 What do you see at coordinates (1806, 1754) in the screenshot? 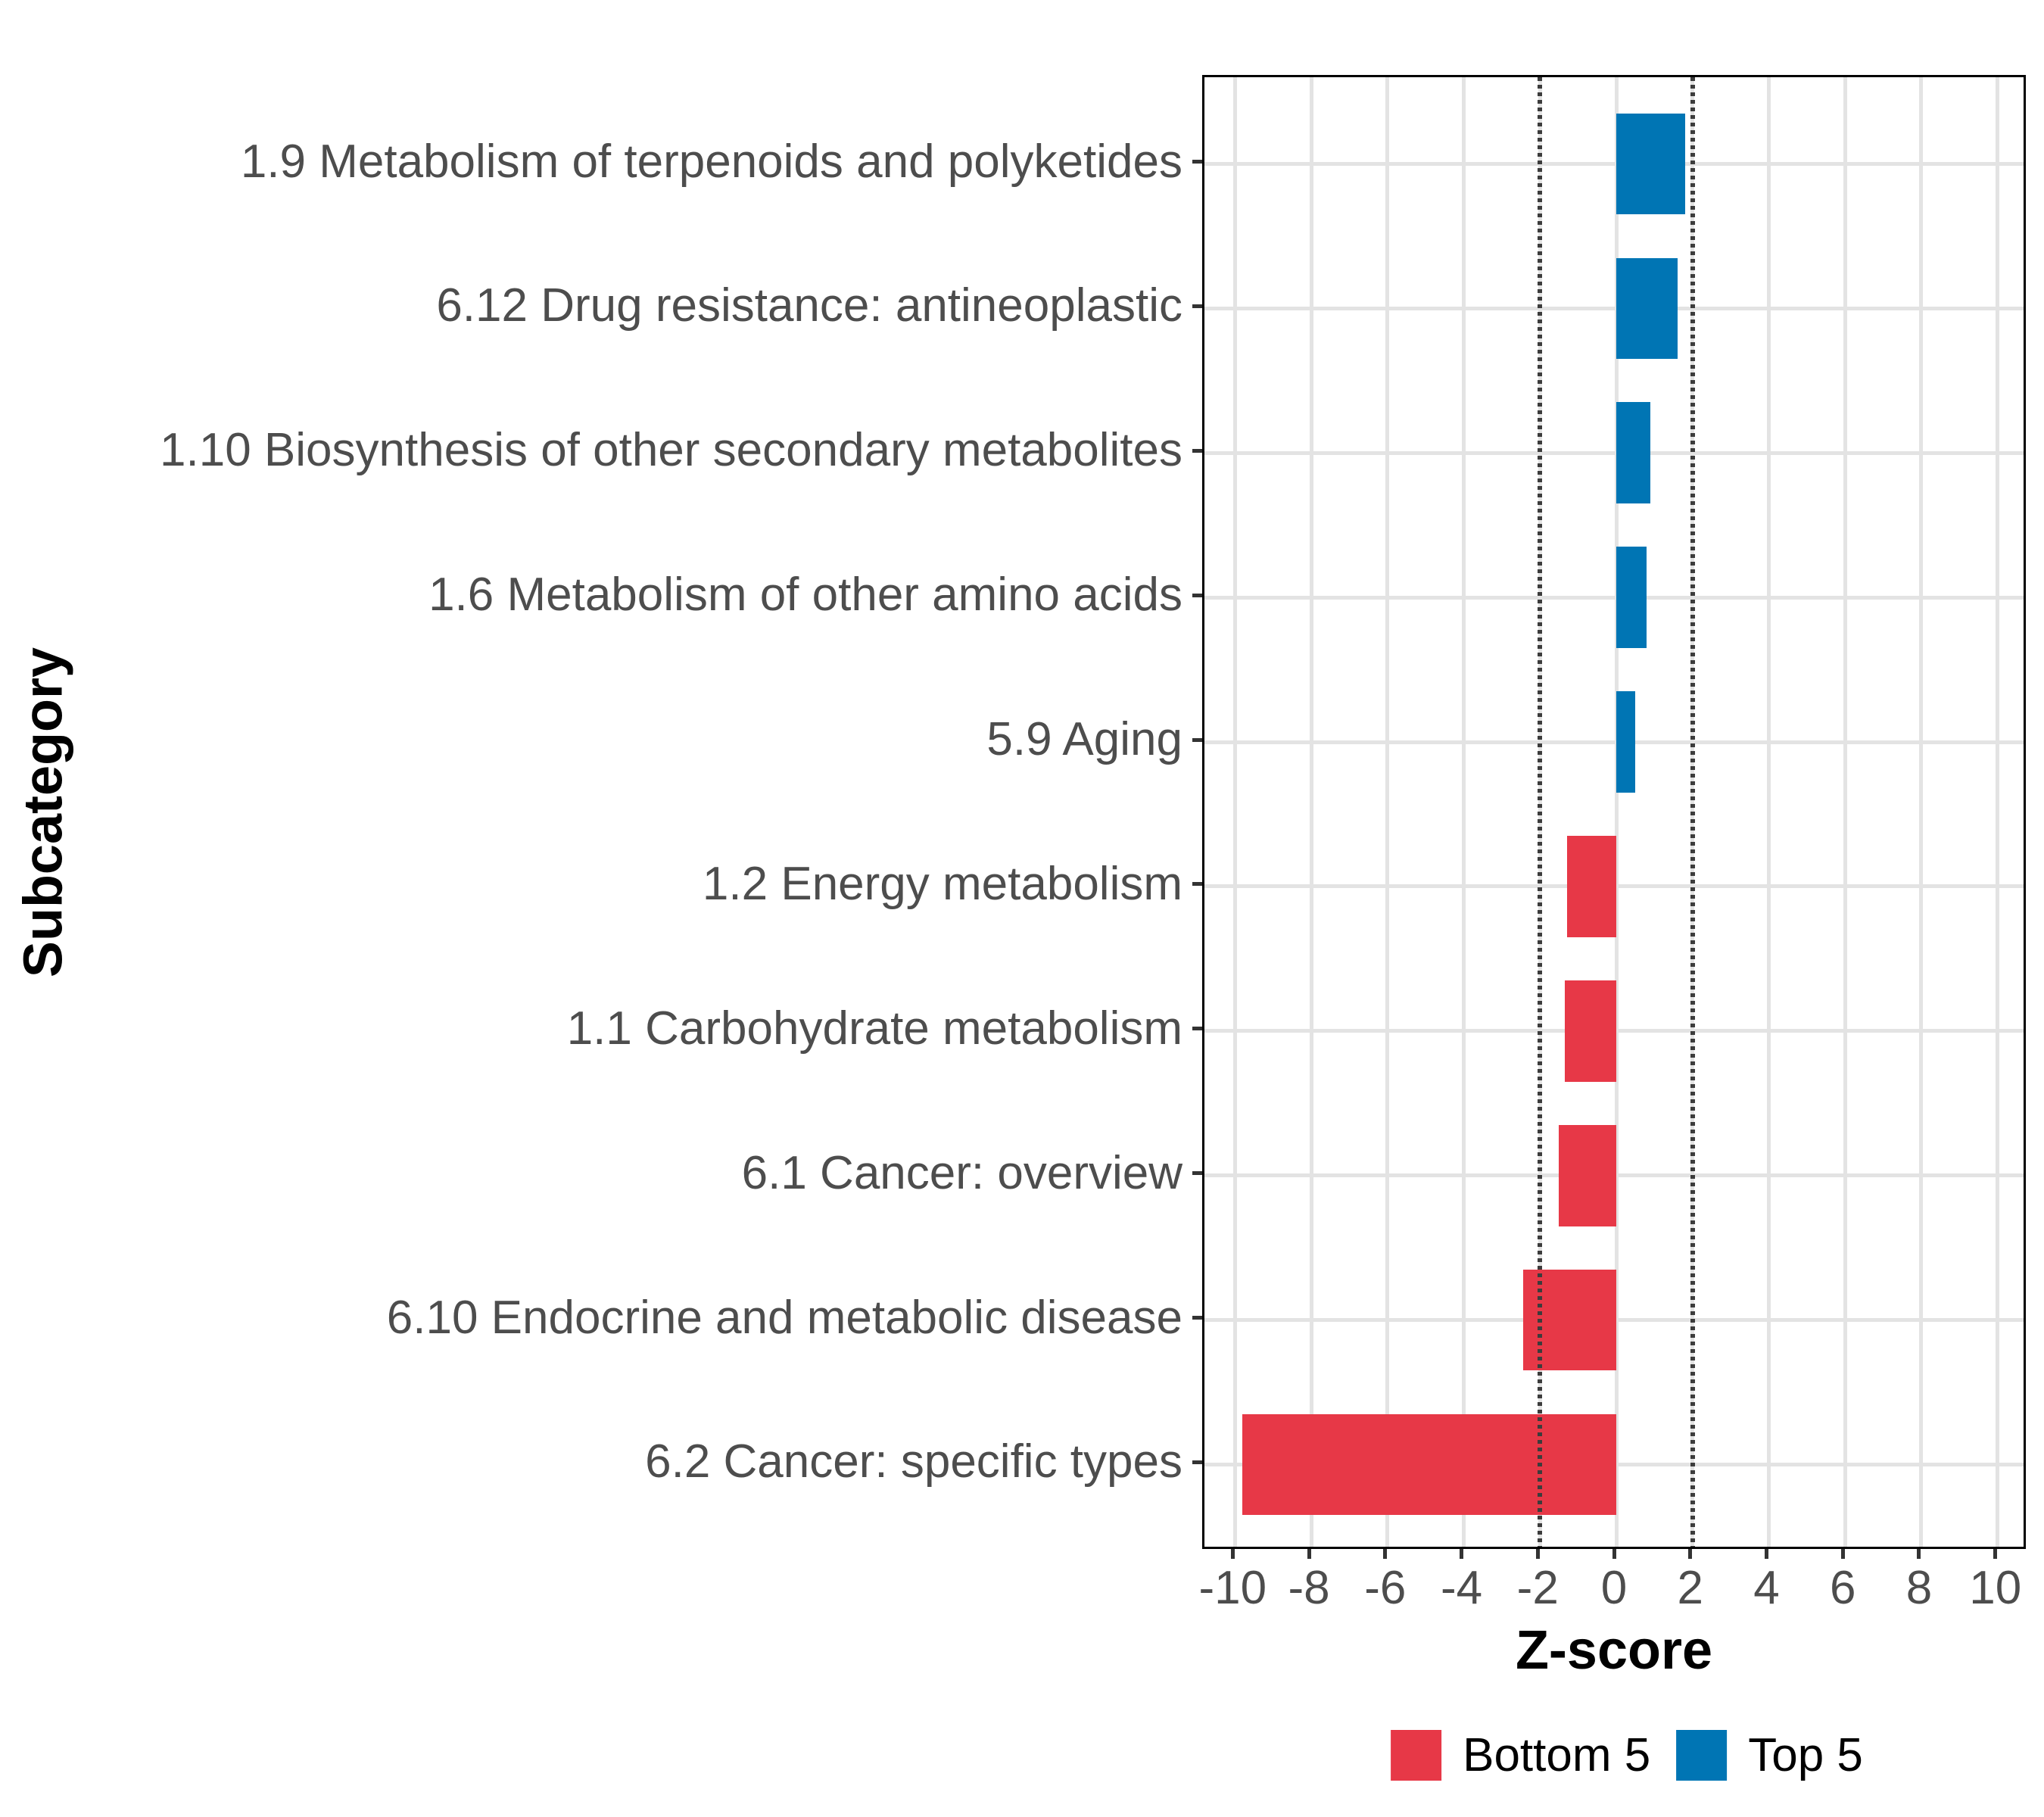
I see `legend-label: Top 5` at bounding box center [1806, 1754].